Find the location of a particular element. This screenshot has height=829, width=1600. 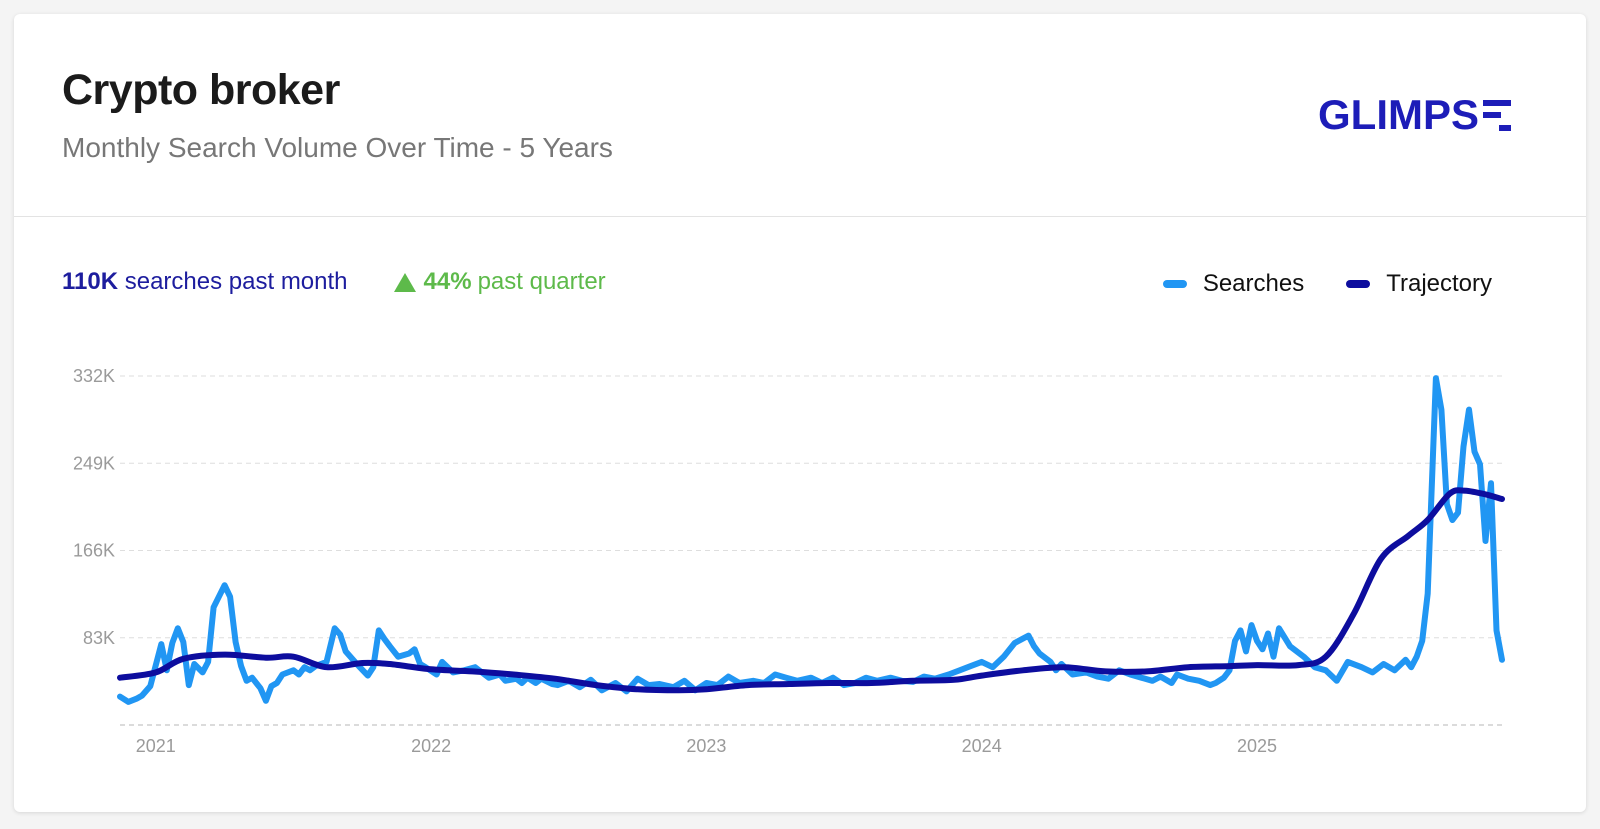

x-tick-label: 2023 is located at coordinates (706, 746).